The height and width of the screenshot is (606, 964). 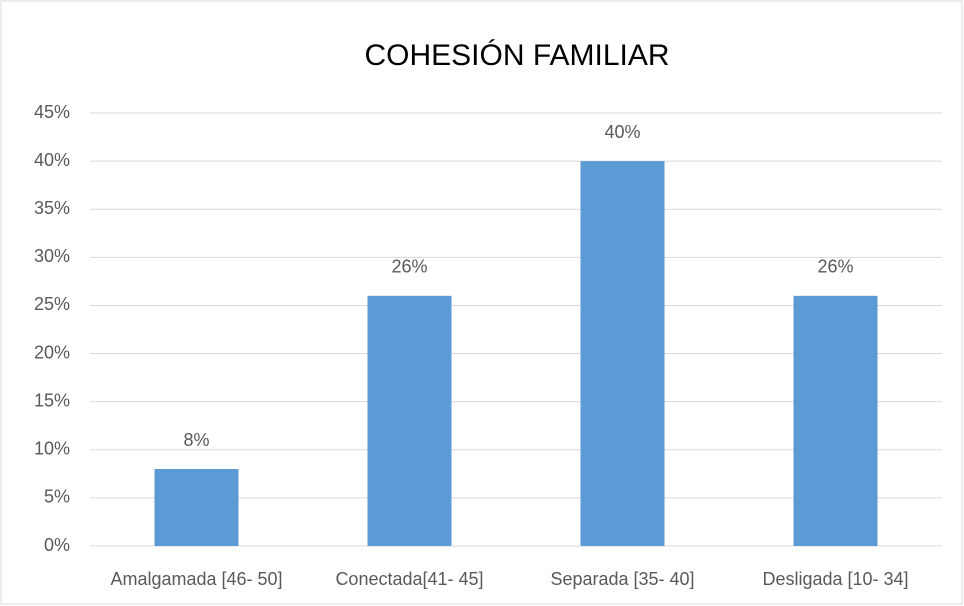 What do you see at coordinates (52, 112) in the screenshot?
I see `y-tick-label: 45%` at bounding box center [52, 112].